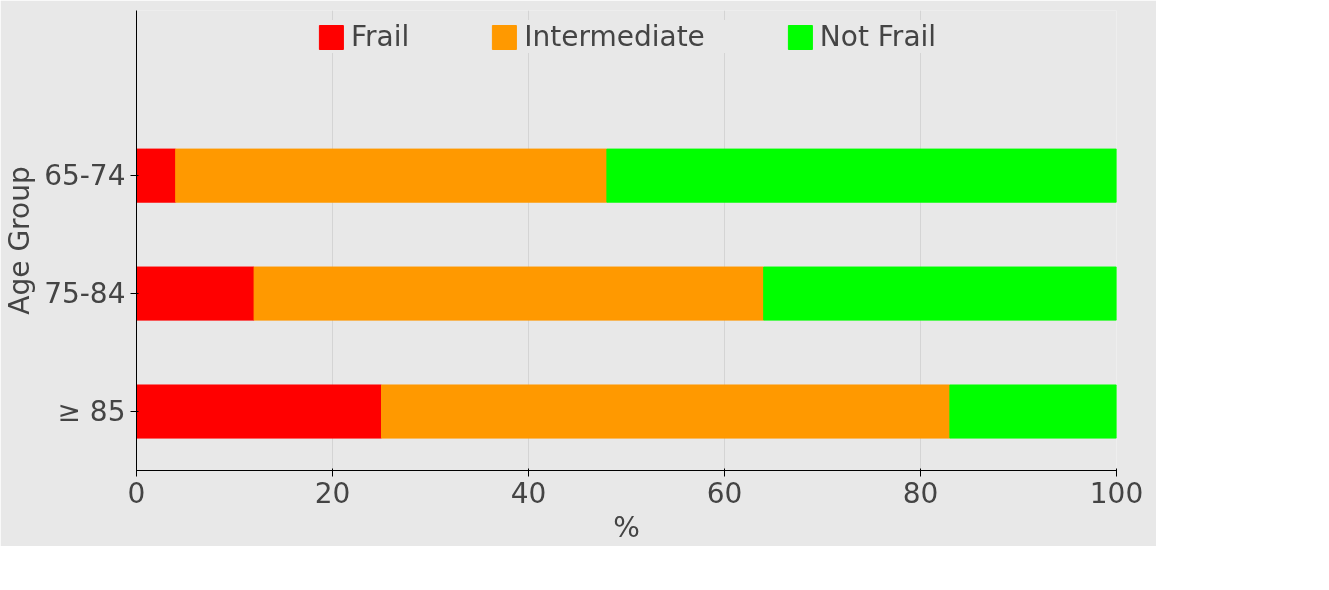  What do you see at coordinates (878, 36) in the screenshot?
I see `legend-label: Not Frail` at bounding box center [878, 36].